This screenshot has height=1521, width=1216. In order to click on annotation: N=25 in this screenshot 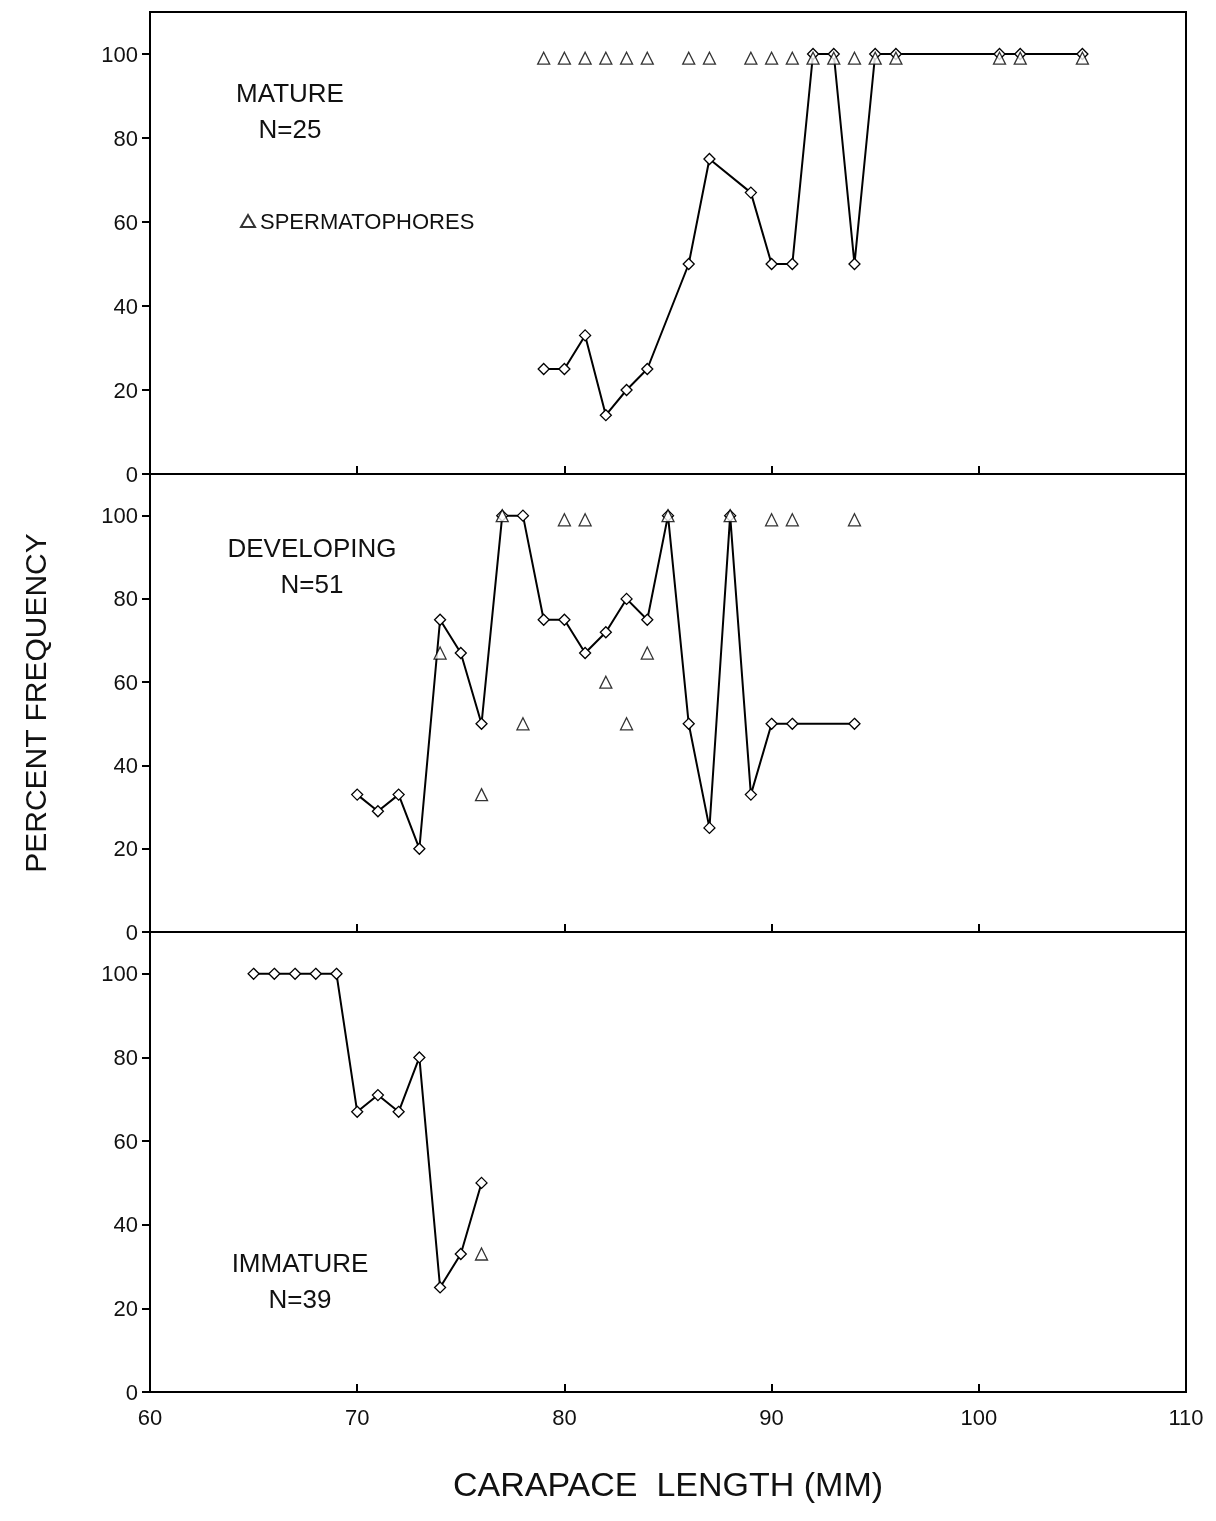, I will do `click(290, 129)`.